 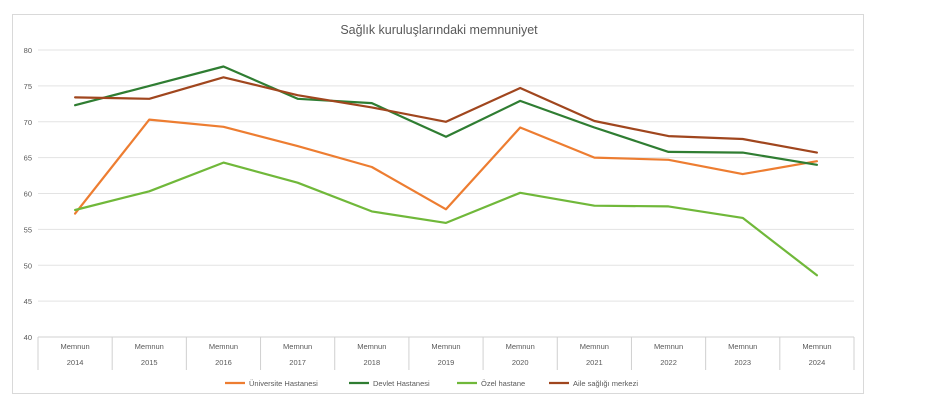 What do you see at coordinates (742, 362) in the screenshot?
I see `x-tick-label-year: 2023` at bounding box center [742, 362].